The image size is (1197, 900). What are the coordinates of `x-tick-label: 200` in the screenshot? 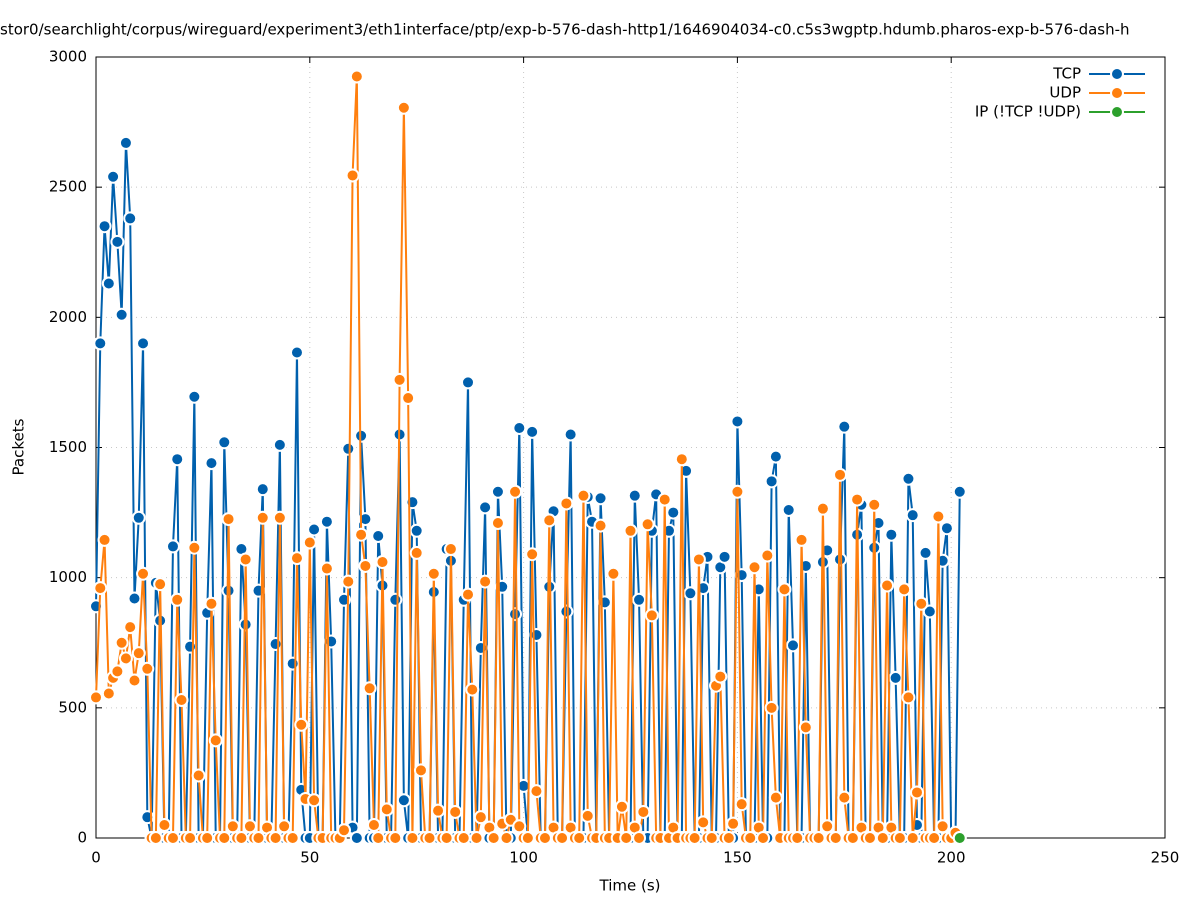 It's located at (951, 858).